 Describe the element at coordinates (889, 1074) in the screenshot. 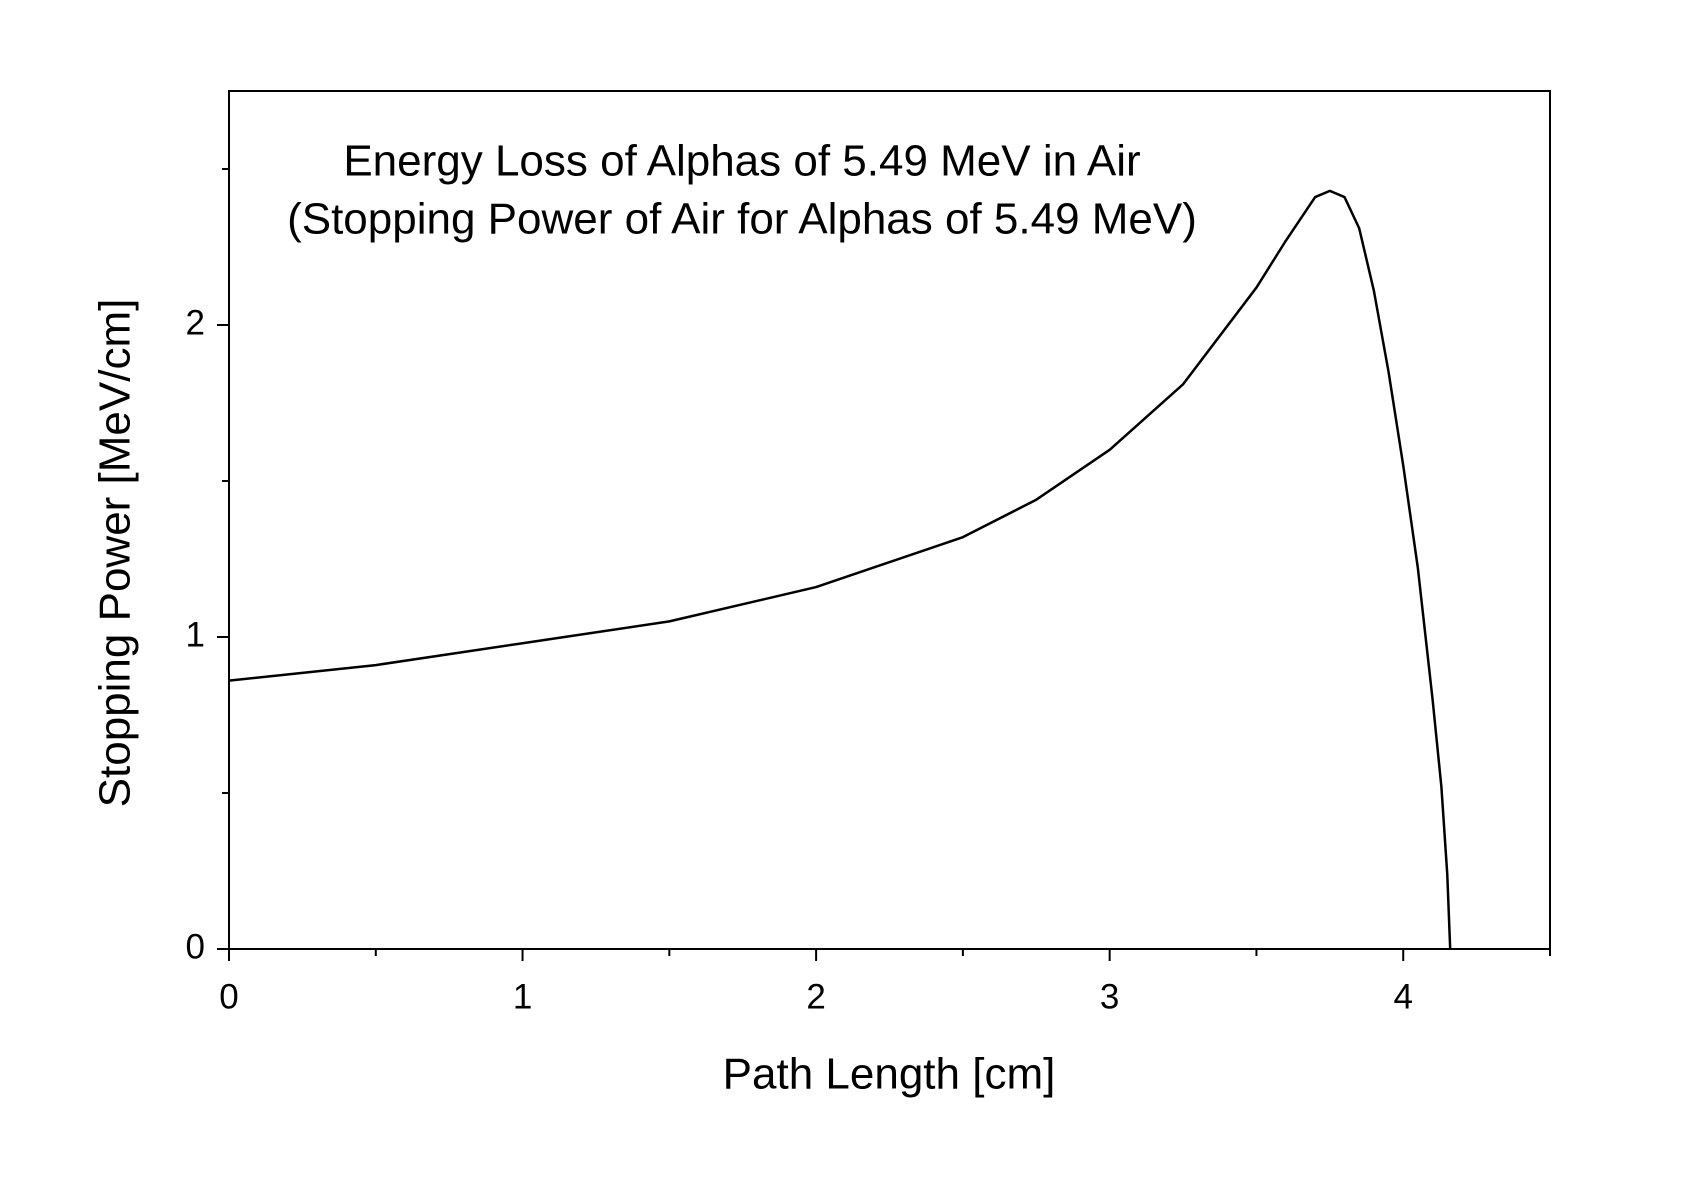

I see `x-axis-label: Path Length [cm]` at that location.